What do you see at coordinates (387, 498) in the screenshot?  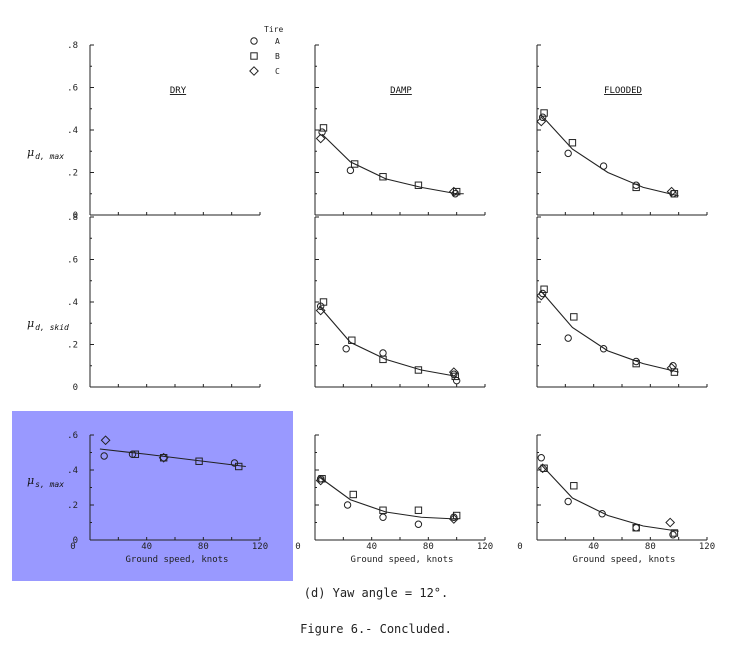 I see `panel-r2-damp-fit-curve` at bounding box center [387, 498].